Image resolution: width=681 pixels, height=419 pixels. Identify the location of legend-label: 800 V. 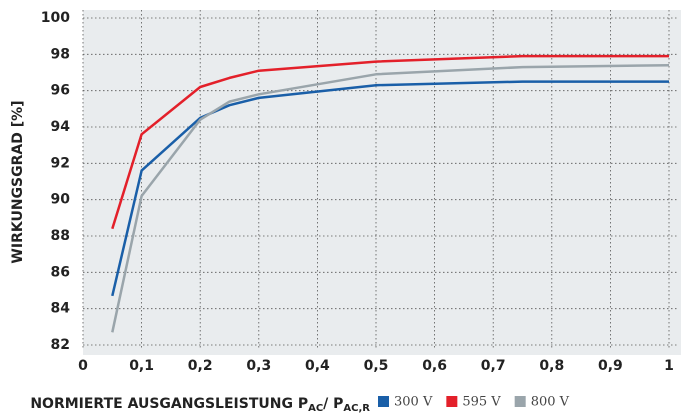
(550, 402).